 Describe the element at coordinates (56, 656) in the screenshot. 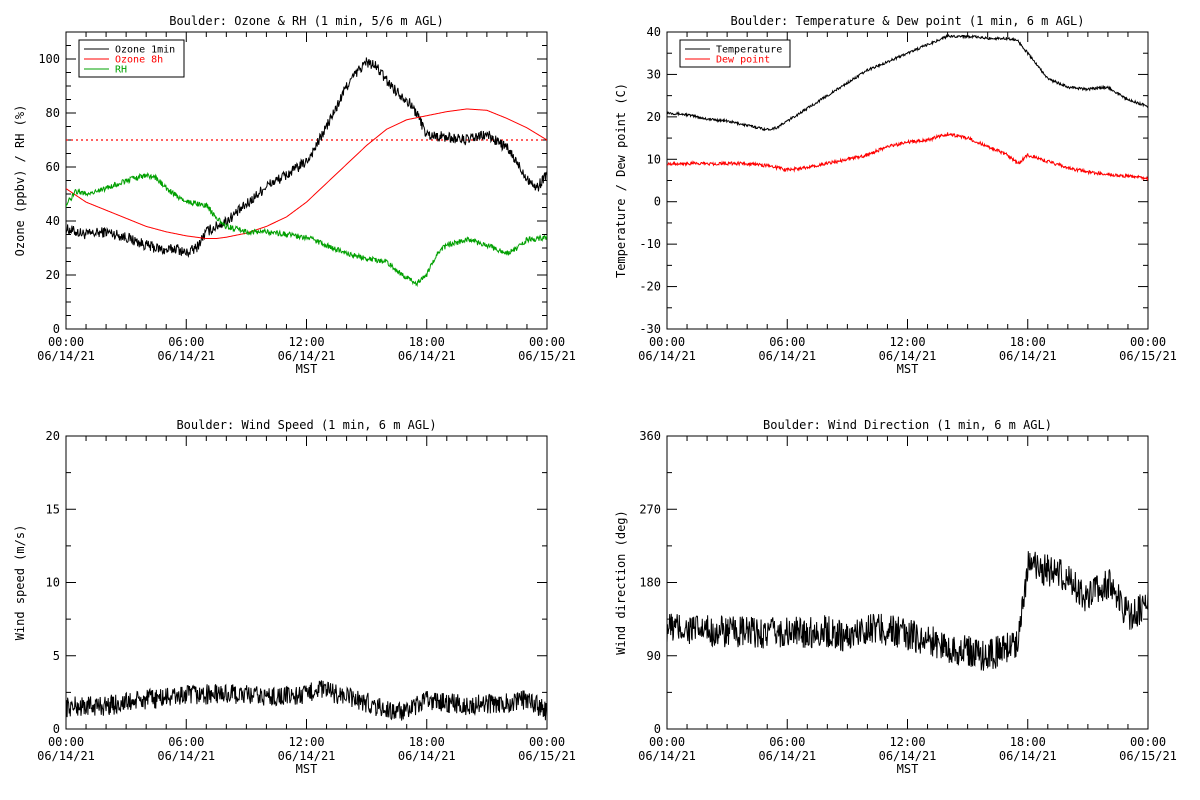

I see `y-tick-label: 5` at that location.